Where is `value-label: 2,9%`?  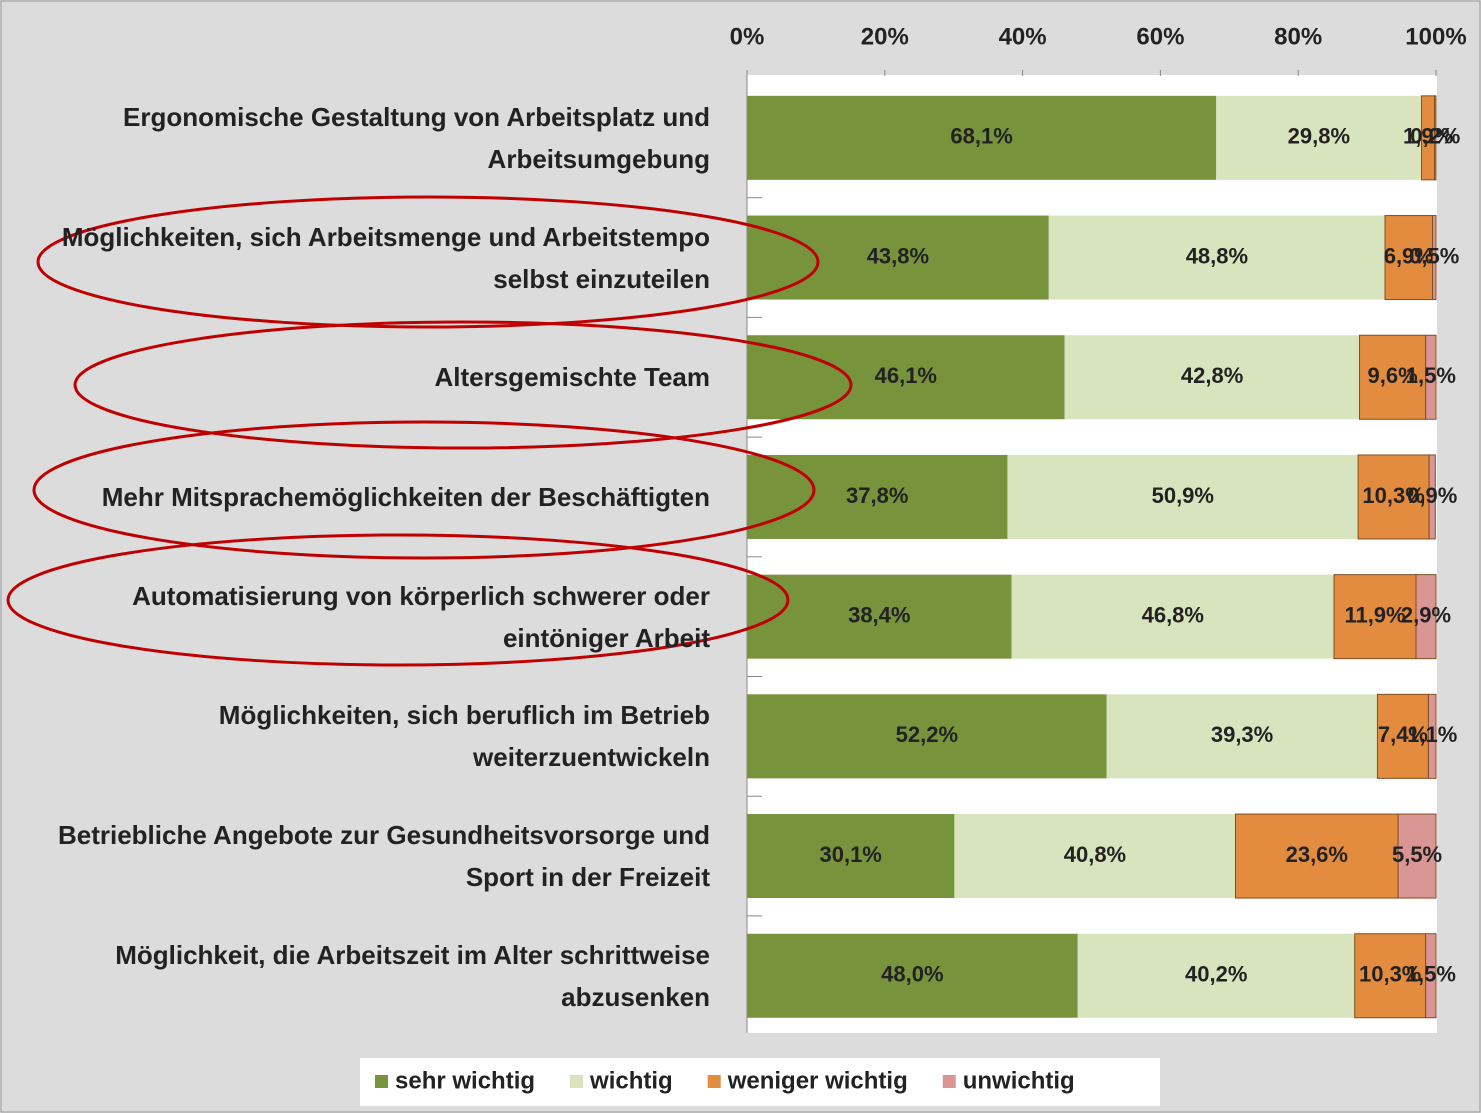 value-label: 2,9% is located at coordinates (1426, 614).